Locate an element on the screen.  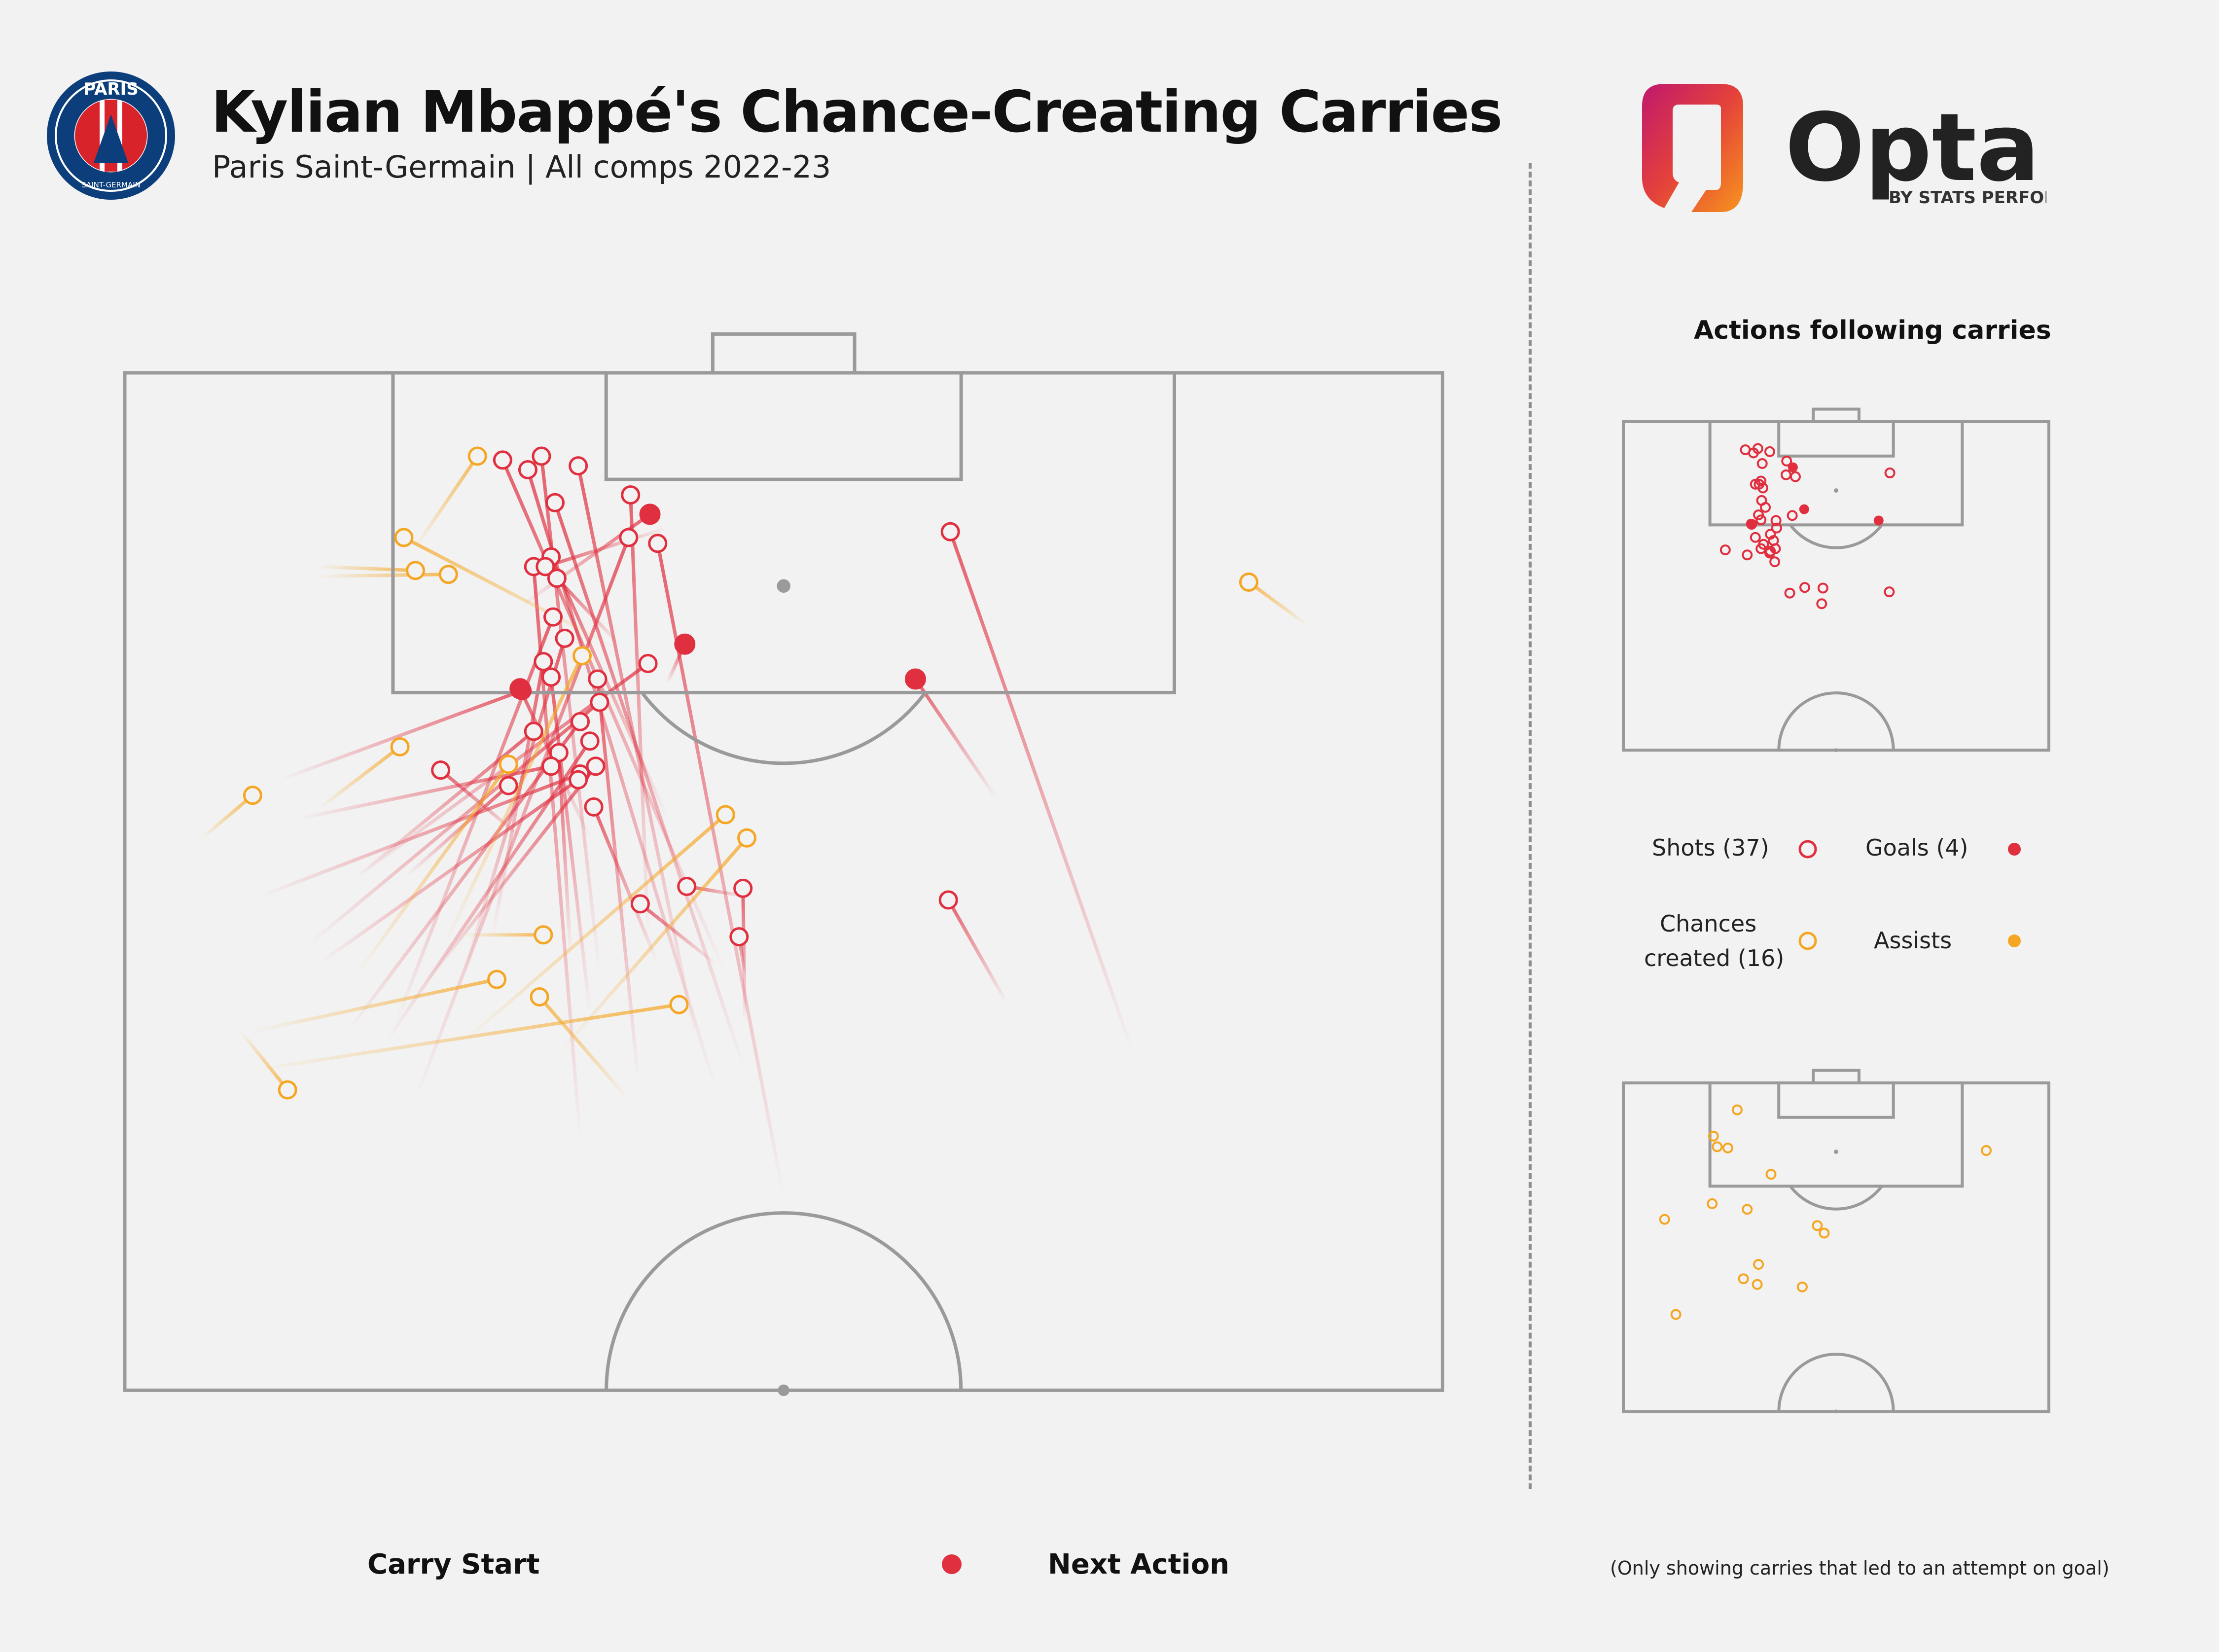
legend-next-action-marker is located at coordinates (952, 1564).